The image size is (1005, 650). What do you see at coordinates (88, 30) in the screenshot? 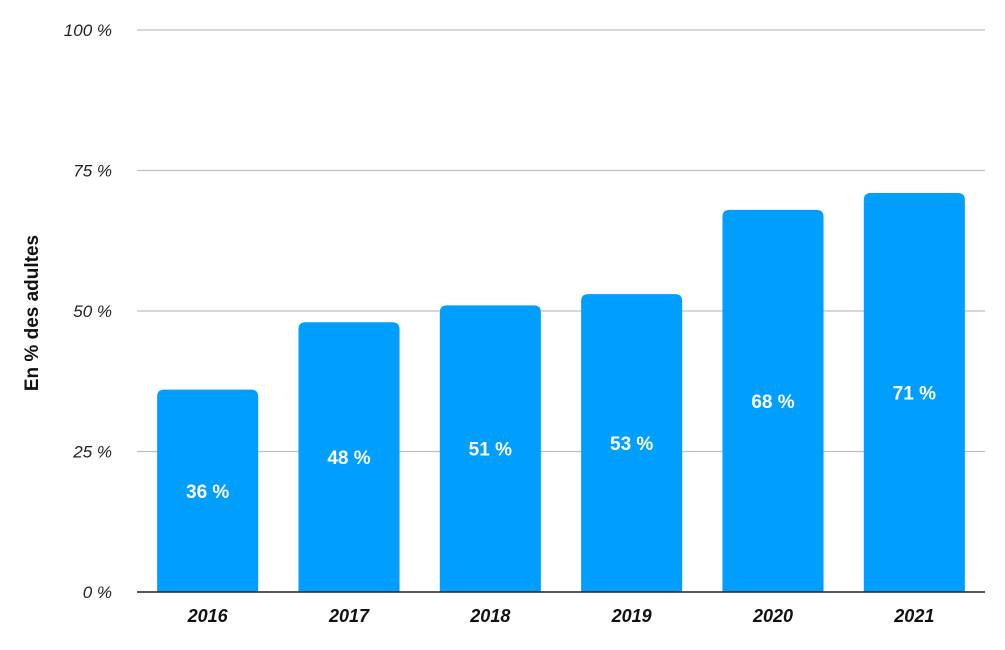
I see `y-tick-label: 100 %` at bounding box center [88, 30].